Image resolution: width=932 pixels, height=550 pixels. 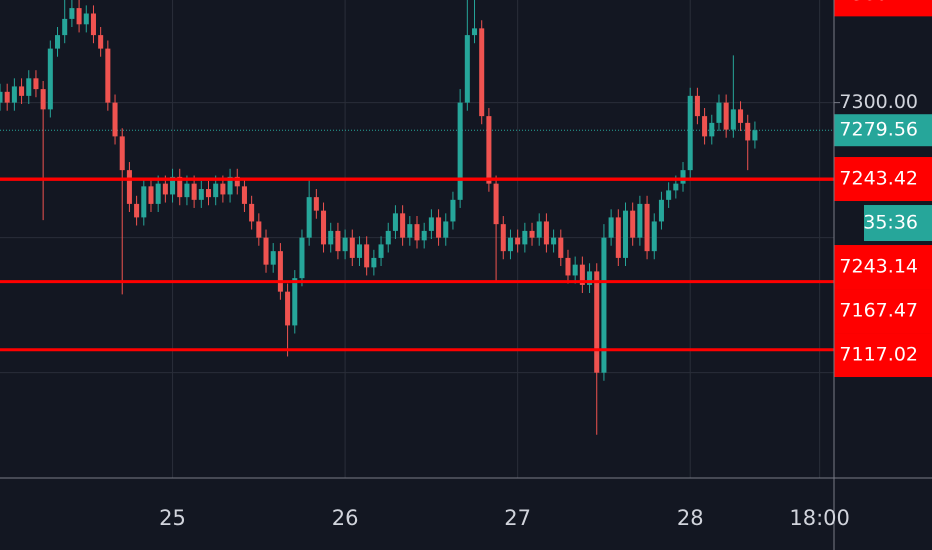 What do you see at coordinates (878, 102) in the screenshot?
I see `y-tick-label: 7300.00` at bounding box center [878, 102].